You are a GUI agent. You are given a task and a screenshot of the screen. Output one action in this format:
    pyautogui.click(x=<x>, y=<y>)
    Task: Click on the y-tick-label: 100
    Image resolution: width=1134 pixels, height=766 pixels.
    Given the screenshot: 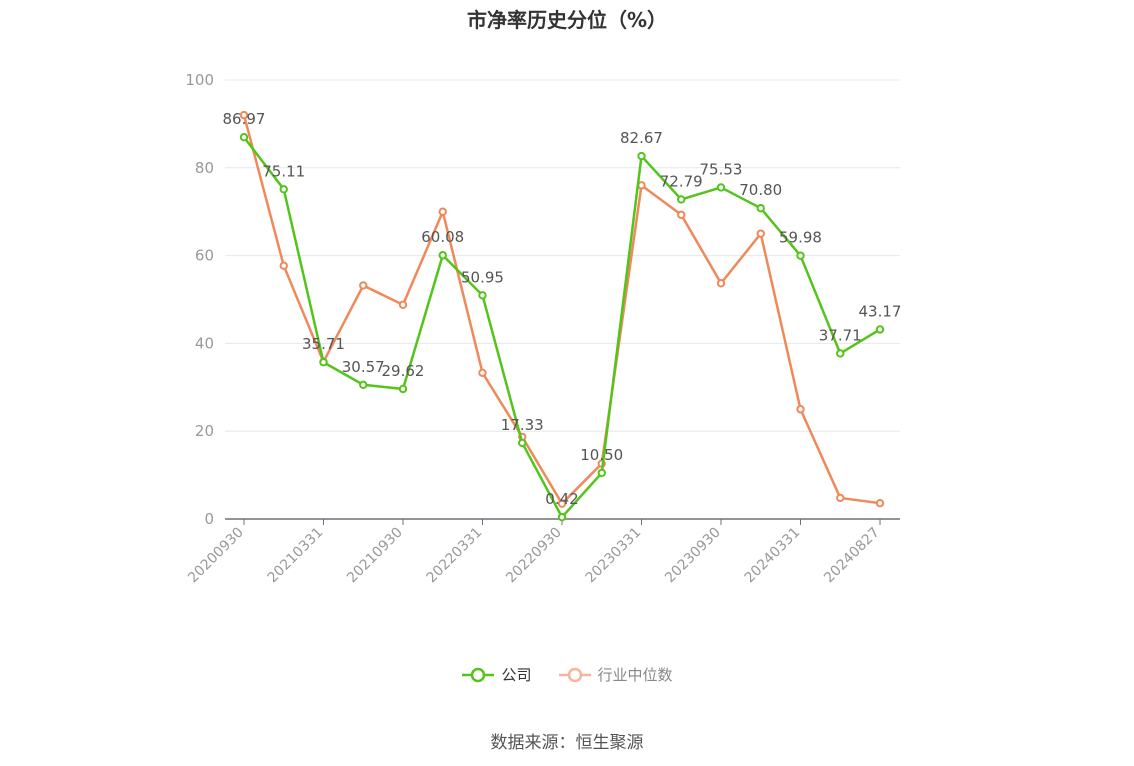 What is the action you would take?
    pyautogui.click(x=199, y=80)
    